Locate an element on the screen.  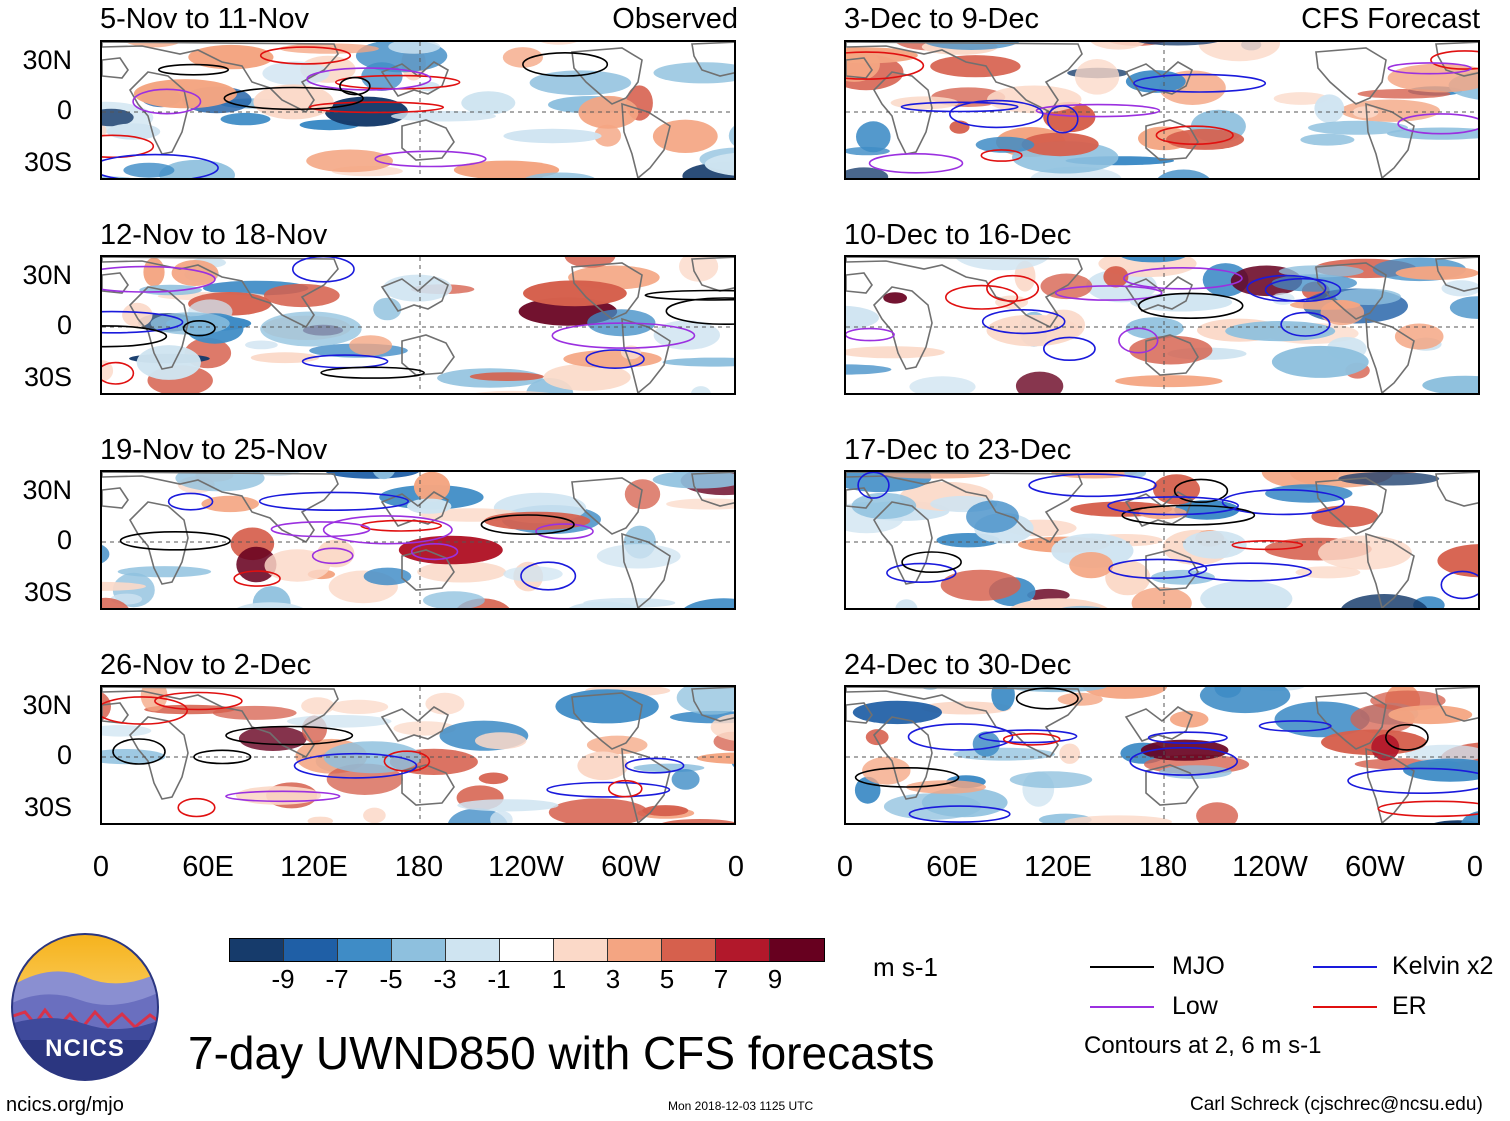
panel-title-2: 12-Nov to 18-Nov is located at coordinates (214, 235).